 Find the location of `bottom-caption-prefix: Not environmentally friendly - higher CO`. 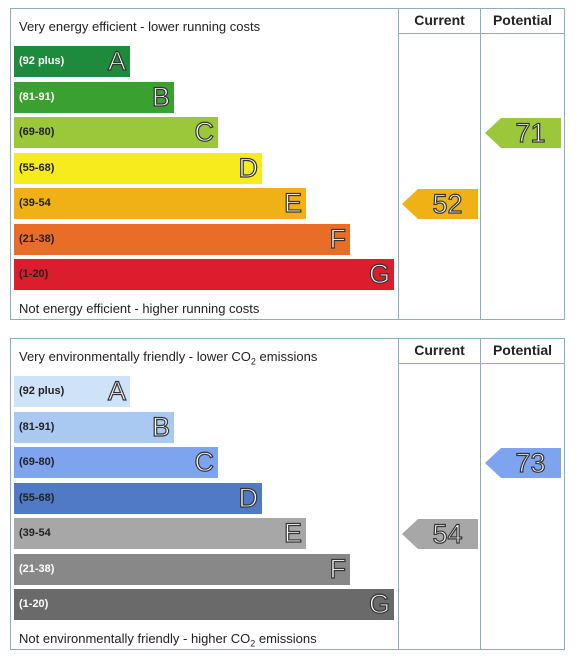

bottom-caption-prefix: Not environmentally friendly - higher CO is located at coordinates (135, 638).